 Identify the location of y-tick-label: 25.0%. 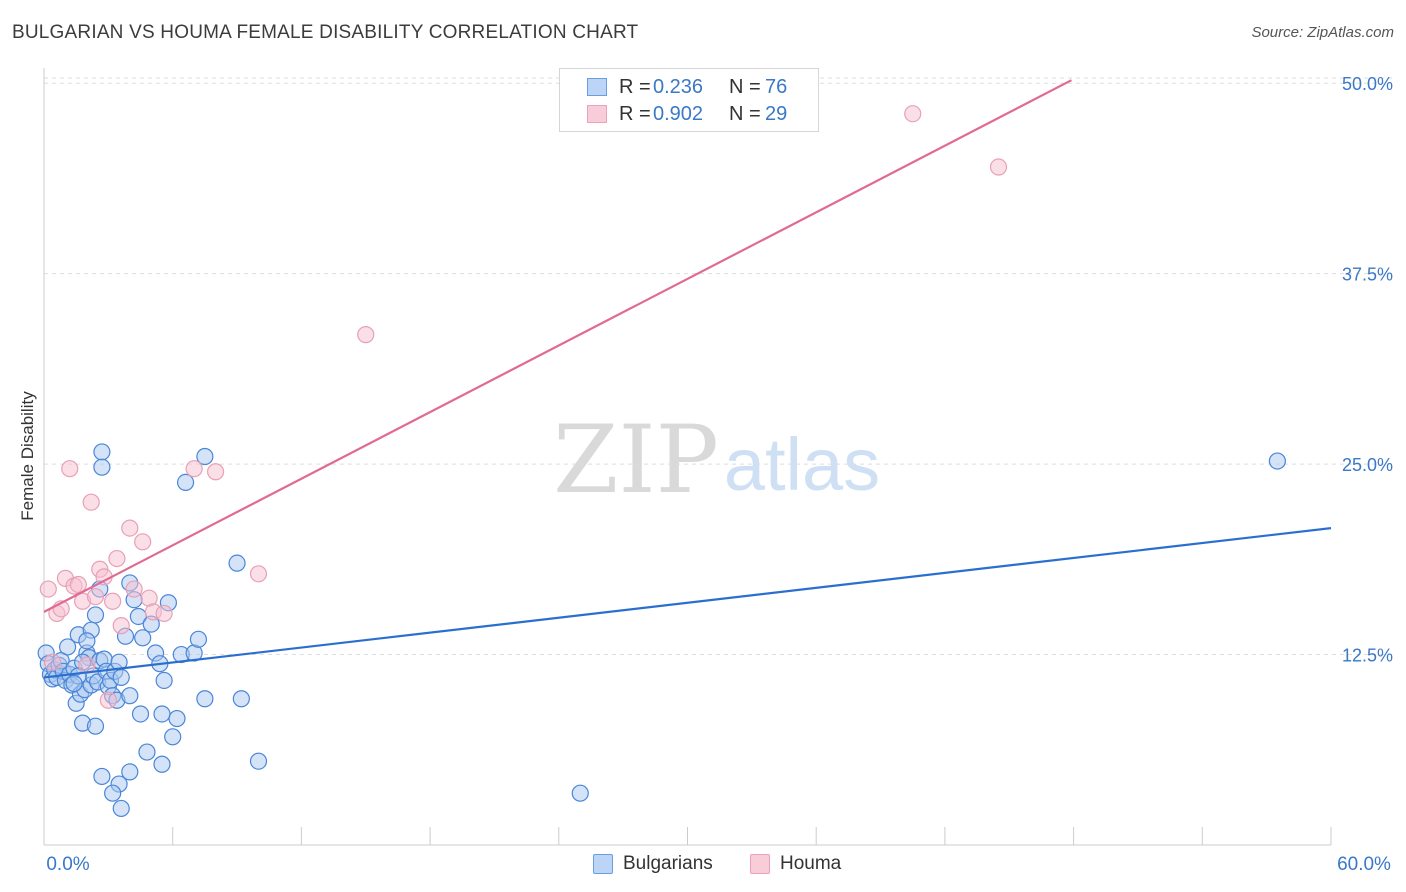
(1367, 465).